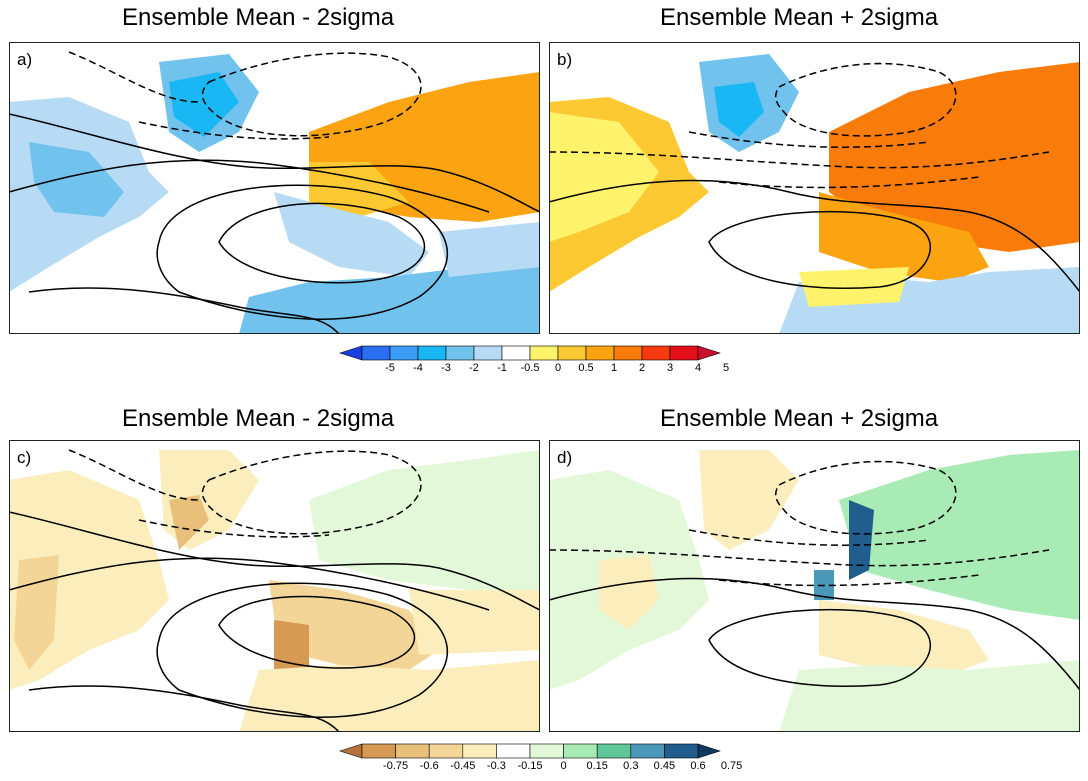 Image resolution: width=1088 pixels, height=781 pixels. Describe the element at coordinates (258, 17) in the screenshot. I see `title-panel-a: Ensemble Mean - 2sigma` at that location.